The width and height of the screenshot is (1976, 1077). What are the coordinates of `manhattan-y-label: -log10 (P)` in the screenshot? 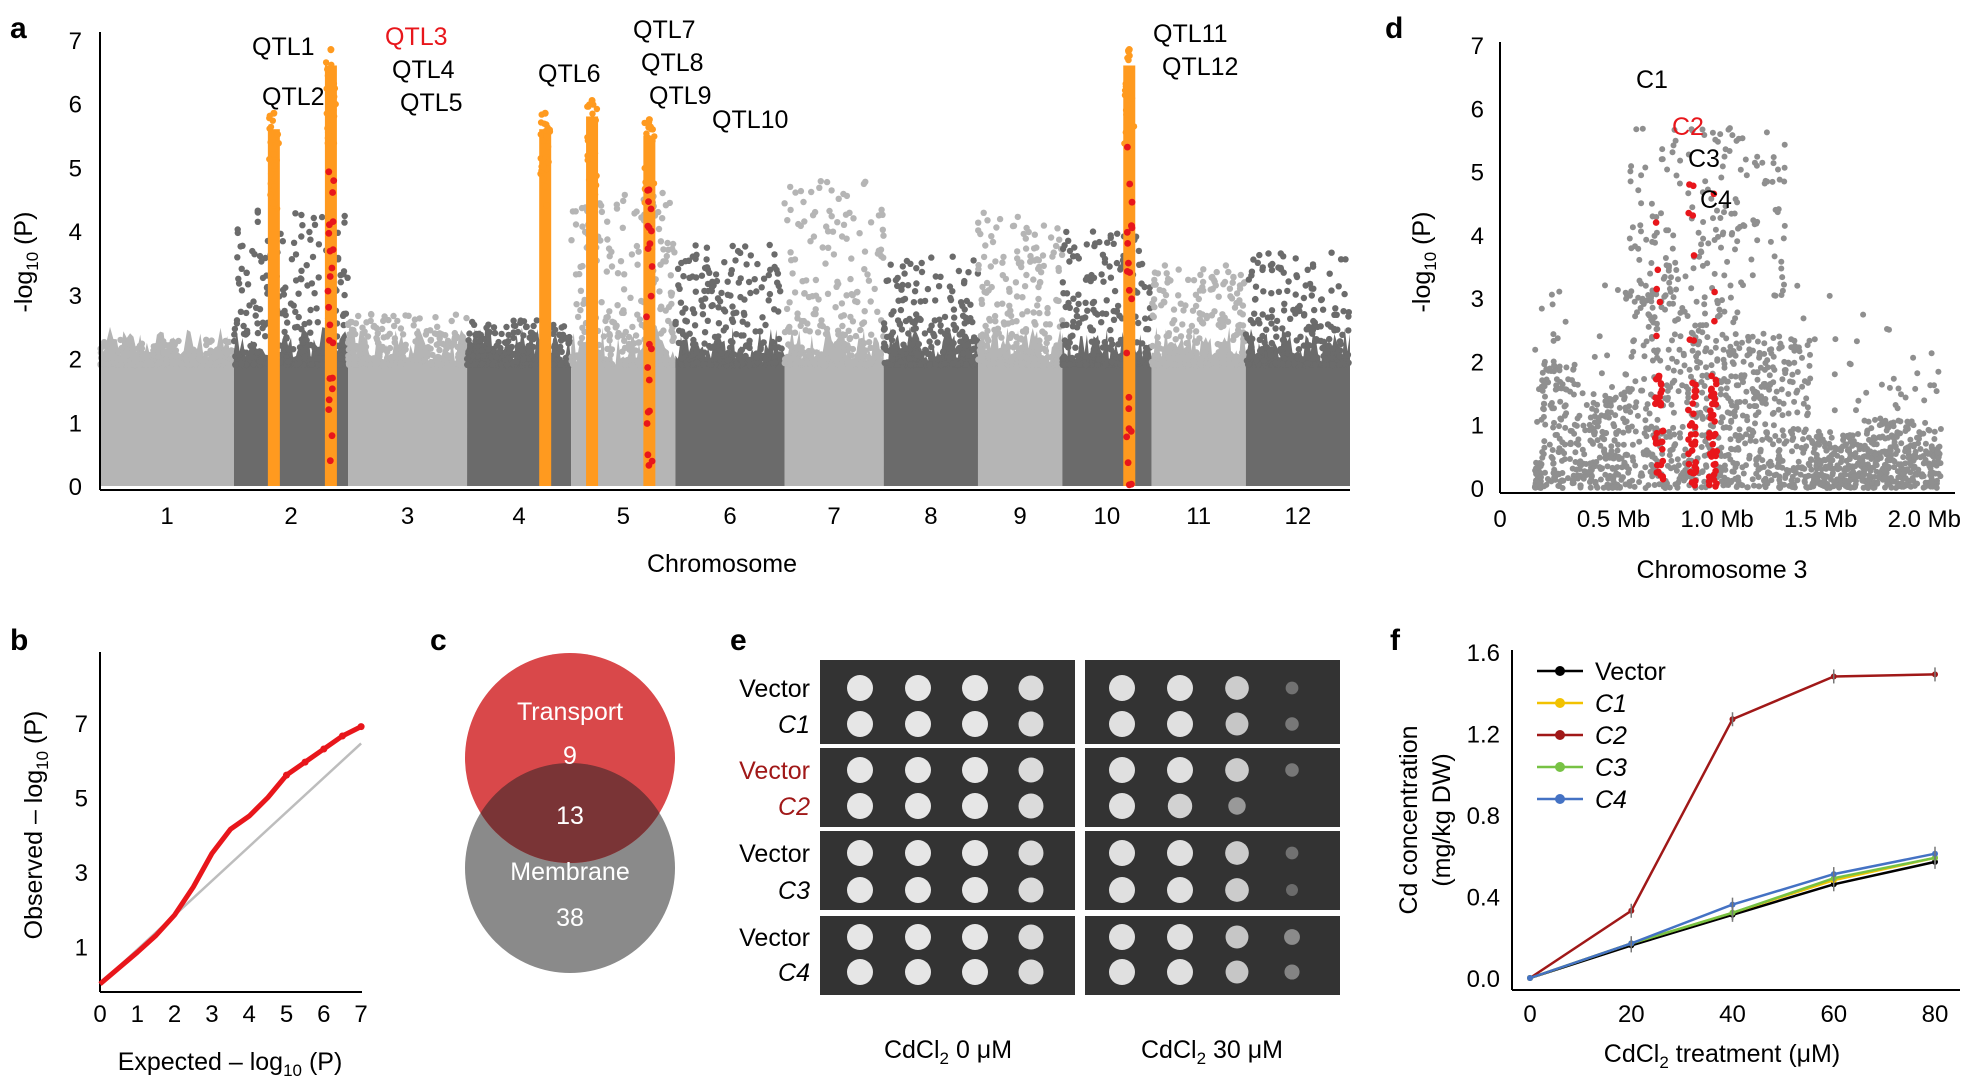 It's located at (26, 262).